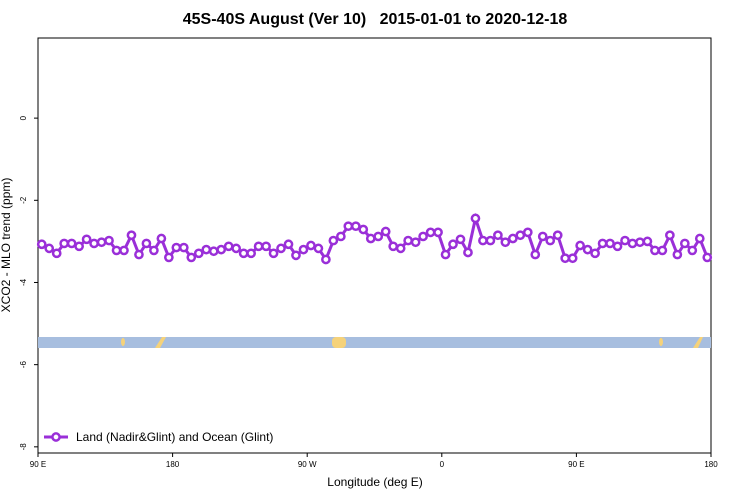 This screenshot has height=500, width=750. Describe the element at coordinates (23, 117) in the screenshot. I see `y-tick-label: 0` at that location.